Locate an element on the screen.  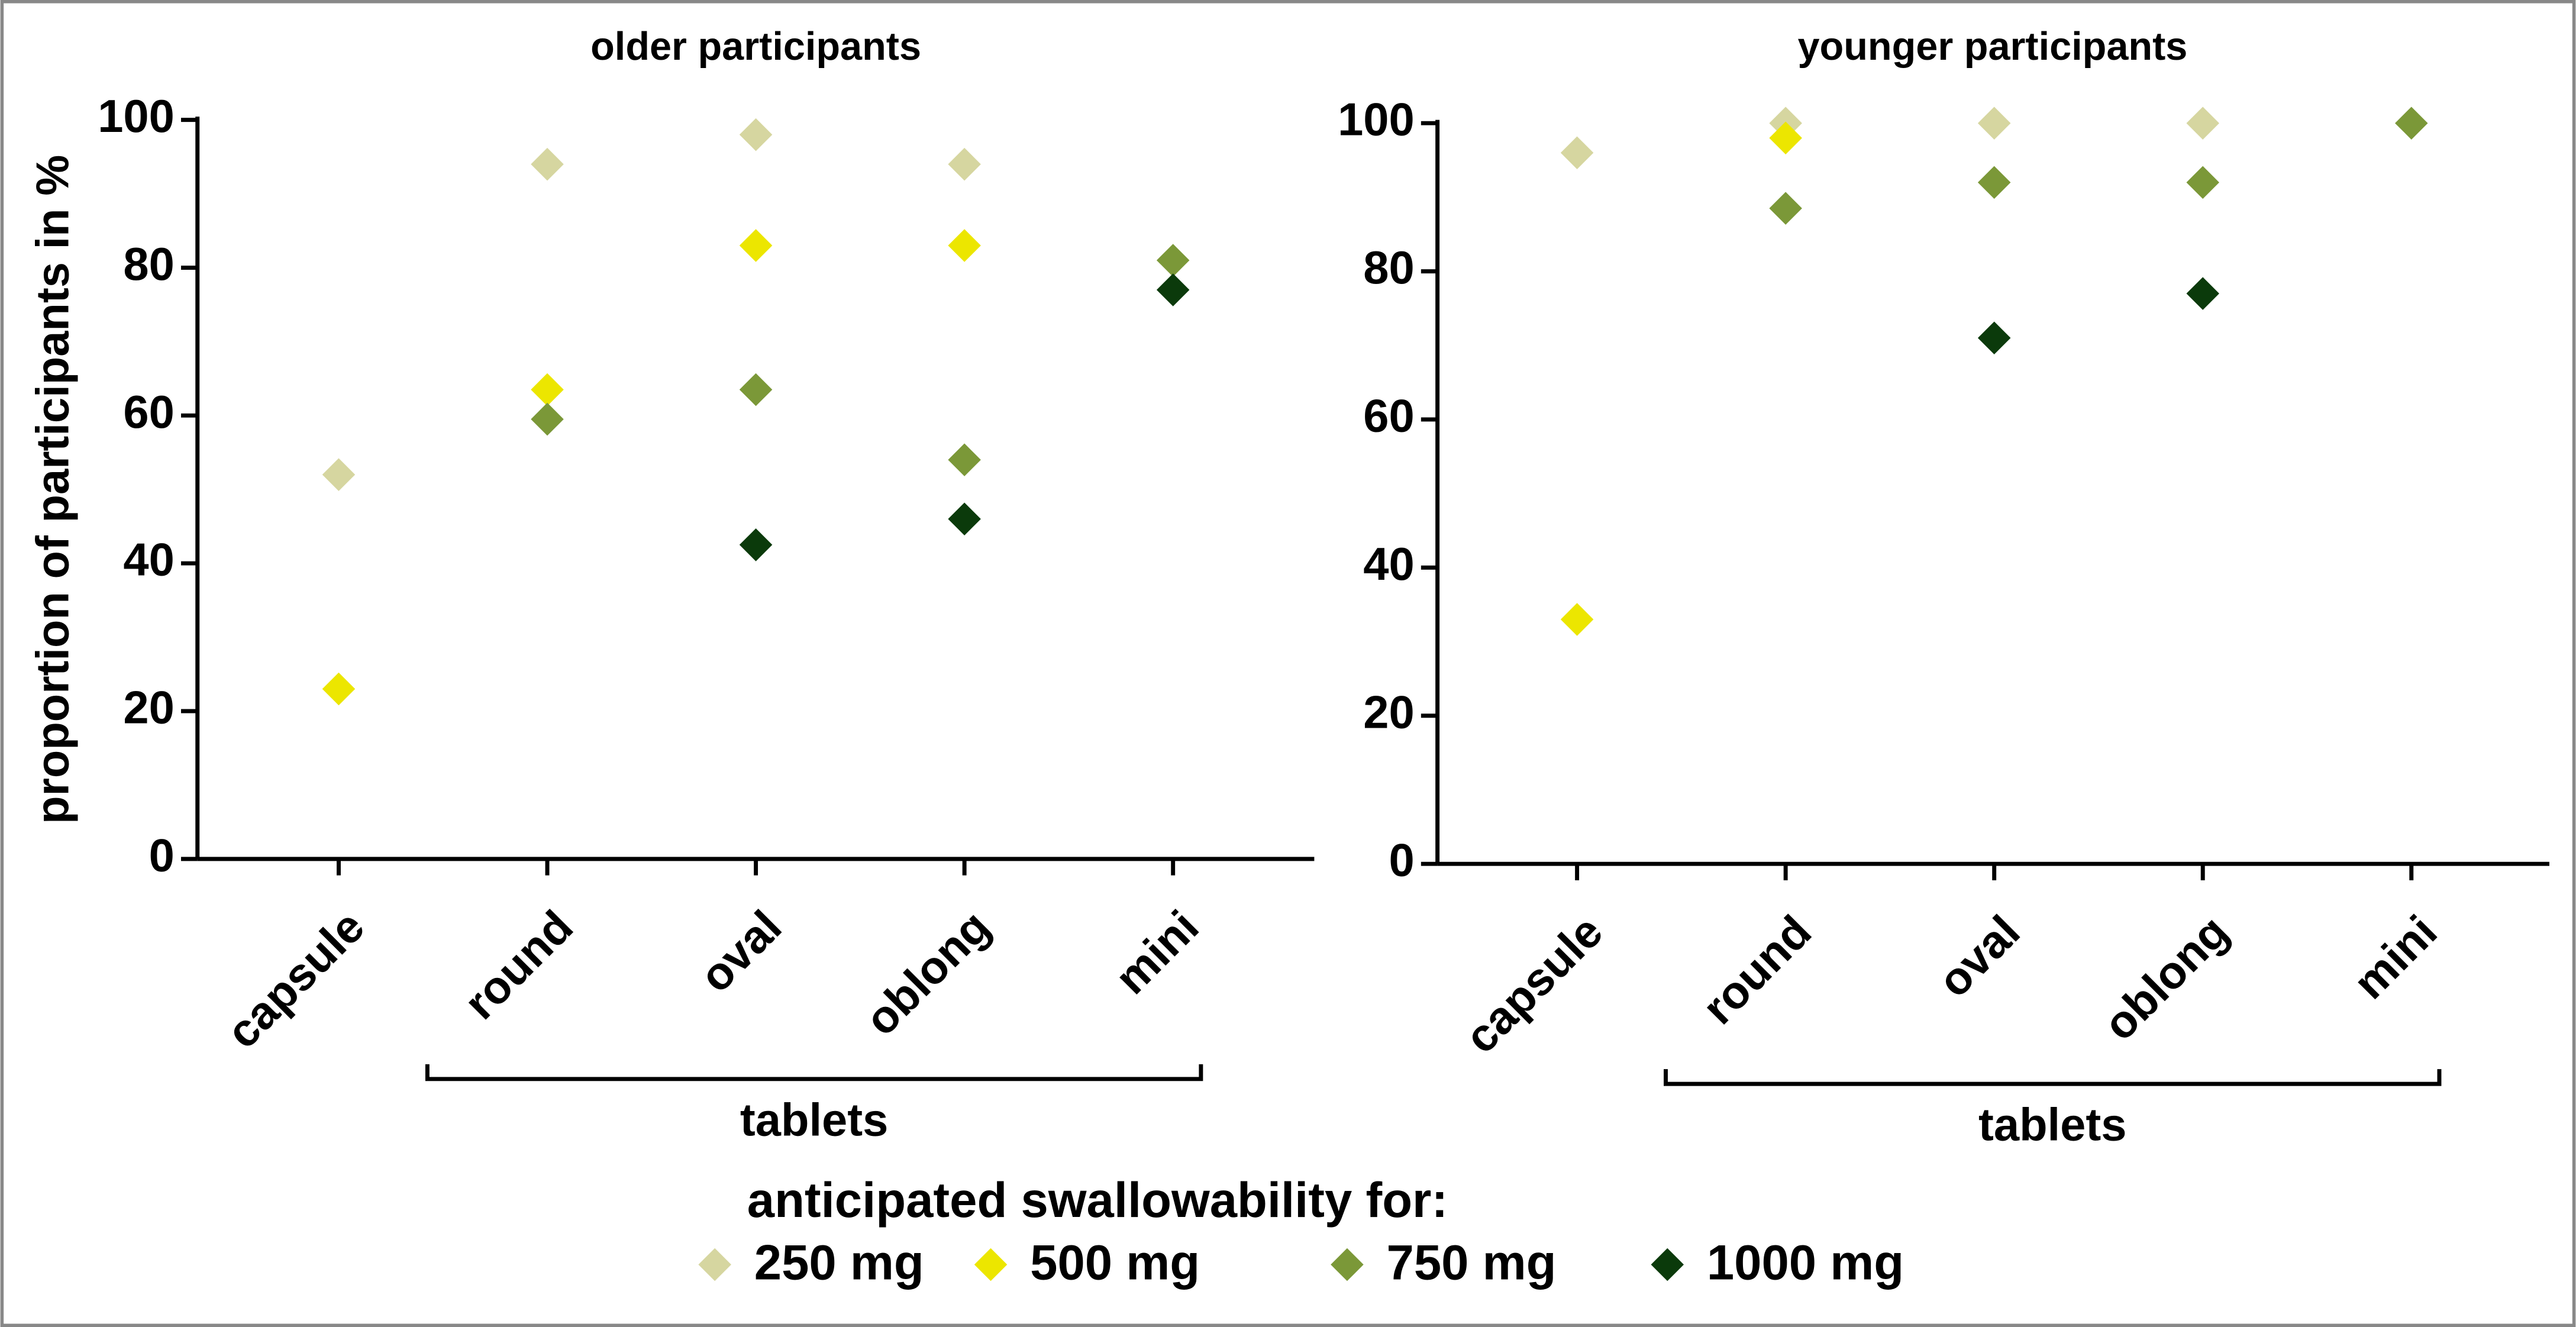
chart-title: younger participants is located at coordinates (1992, 47).